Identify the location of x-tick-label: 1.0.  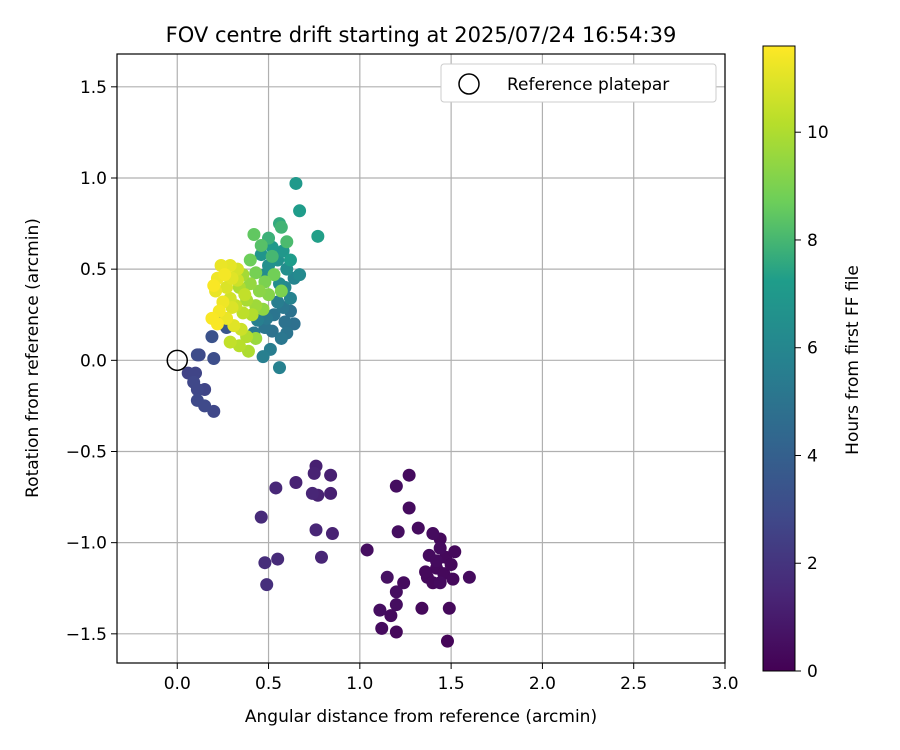
(359, 684).